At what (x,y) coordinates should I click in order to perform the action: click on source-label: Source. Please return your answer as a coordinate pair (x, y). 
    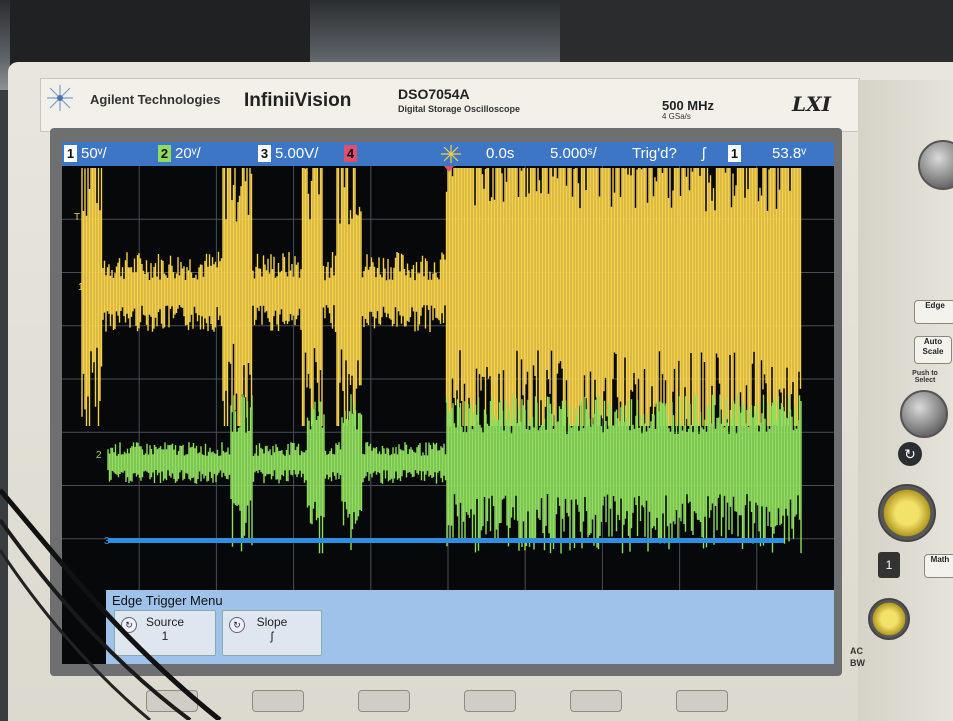
    Looking at the image, I should click on (165, 622).